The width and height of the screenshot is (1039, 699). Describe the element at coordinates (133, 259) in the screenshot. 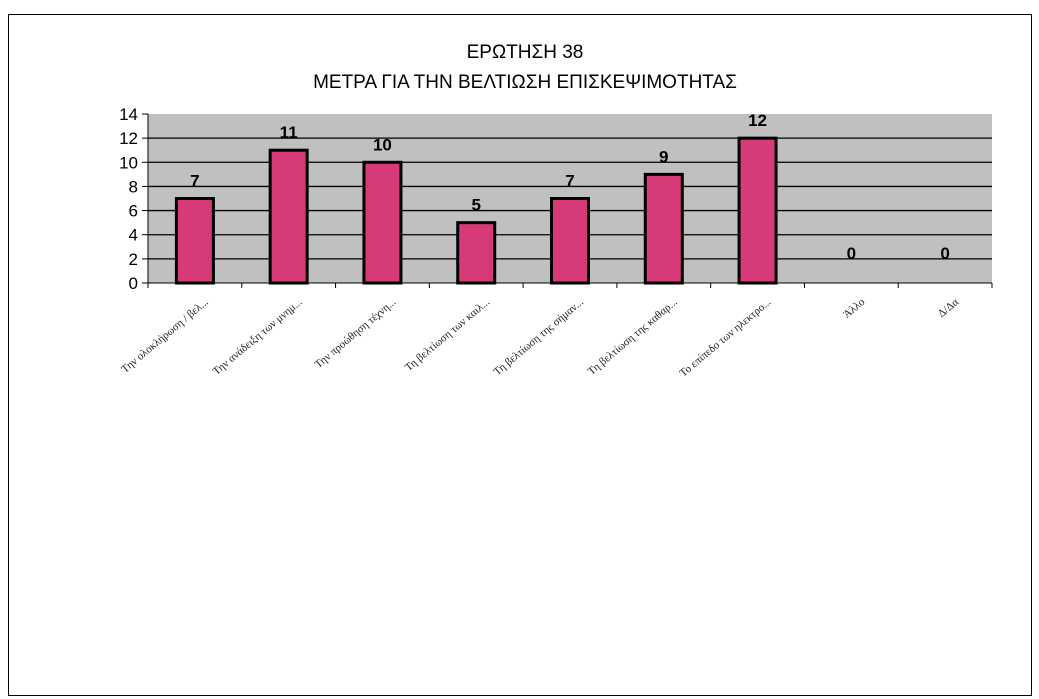

I see `y-tick-label-2: 2` at that location.